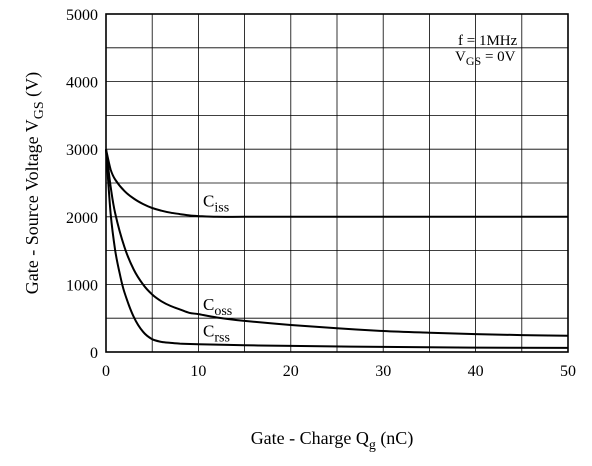  What do you see at coordinates (94, 353) in the screenshot?
I see `y-tick-label: 0` at bounding box center [94, 353].